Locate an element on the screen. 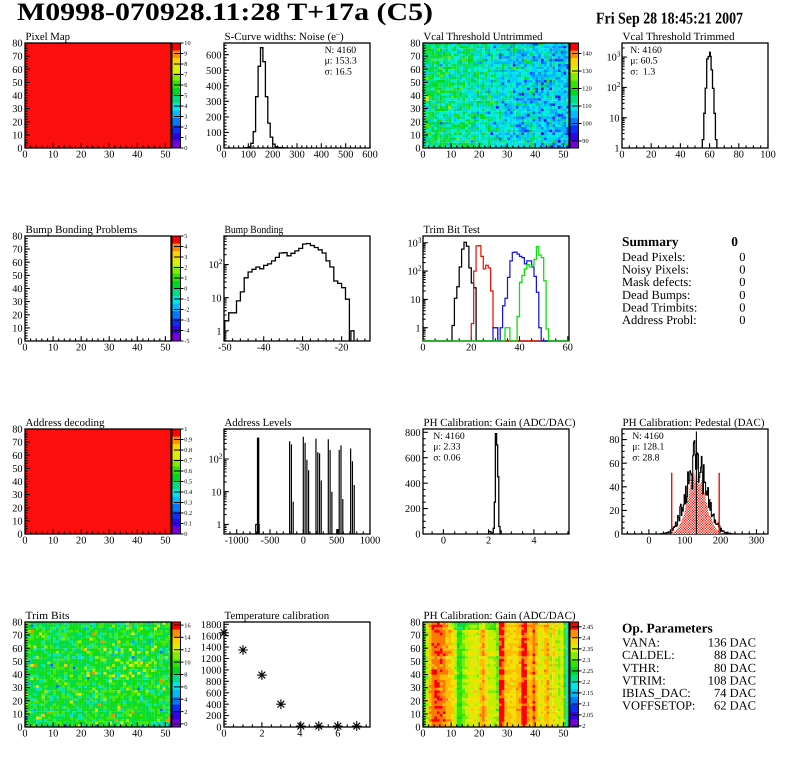 This screenshot has width=796, height=772. svg-text: Trim Bit Test is located at coordinates (452, 230).